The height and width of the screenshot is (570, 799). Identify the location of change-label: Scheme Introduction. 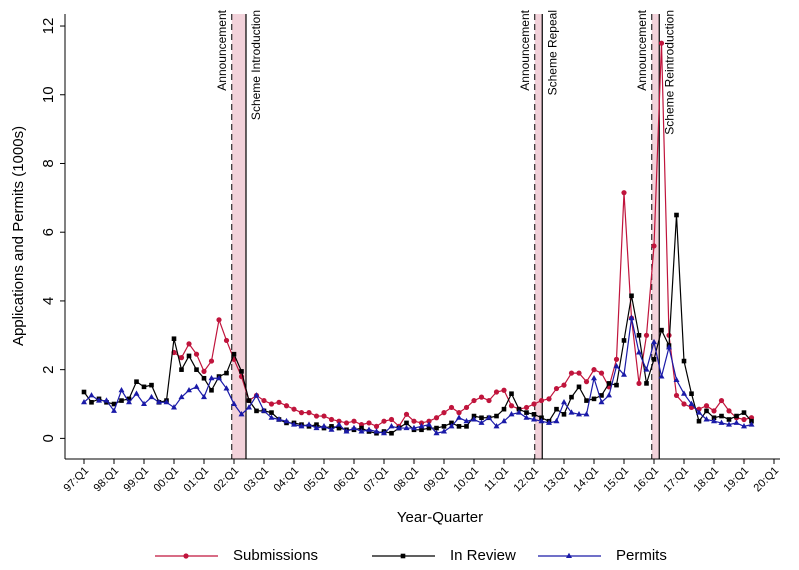
(256, 65).